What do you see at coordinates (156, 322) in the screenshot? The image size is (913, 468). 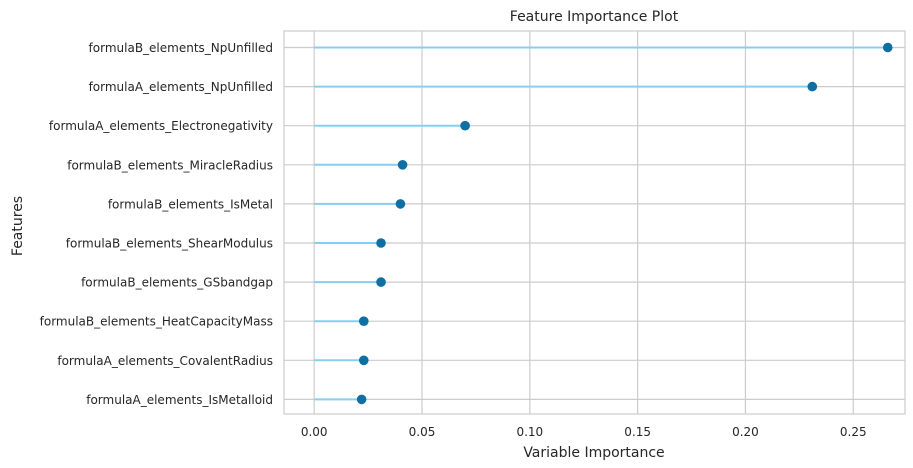 I see `y-tick-label: formulaB_elements_HeatCapacityMass` at bounding box center [156, 322].